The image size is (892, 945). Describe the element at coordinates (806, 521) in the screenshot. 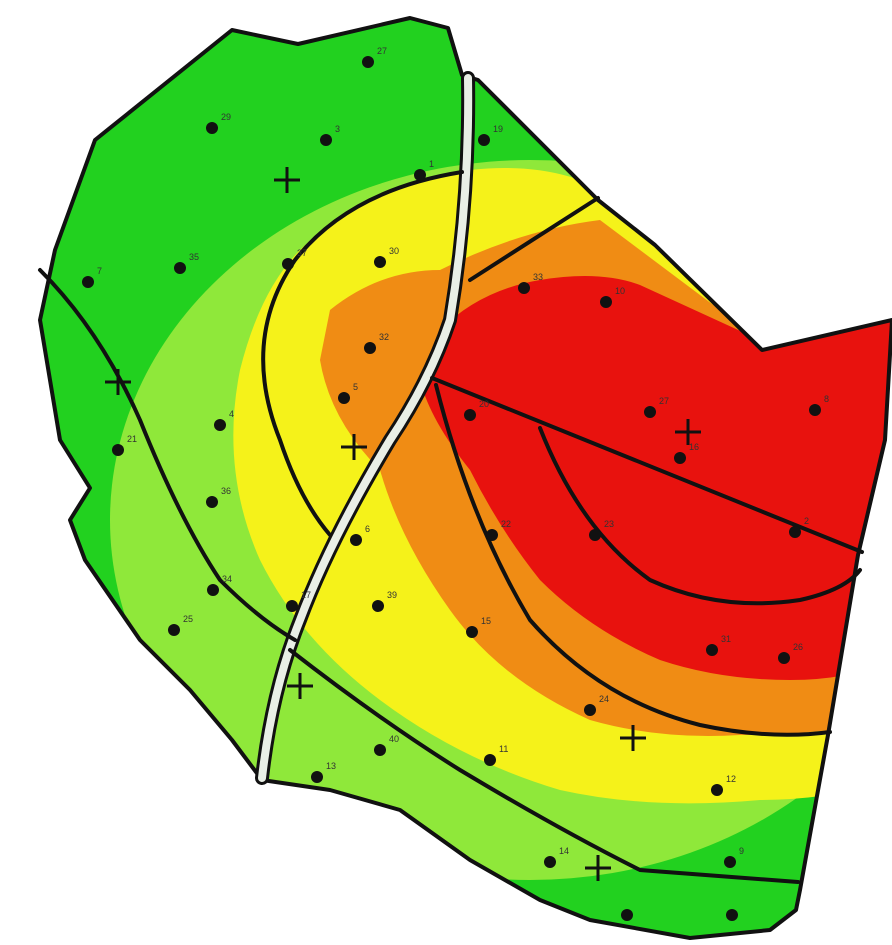

I see `sample-point-label: 2` at that location.